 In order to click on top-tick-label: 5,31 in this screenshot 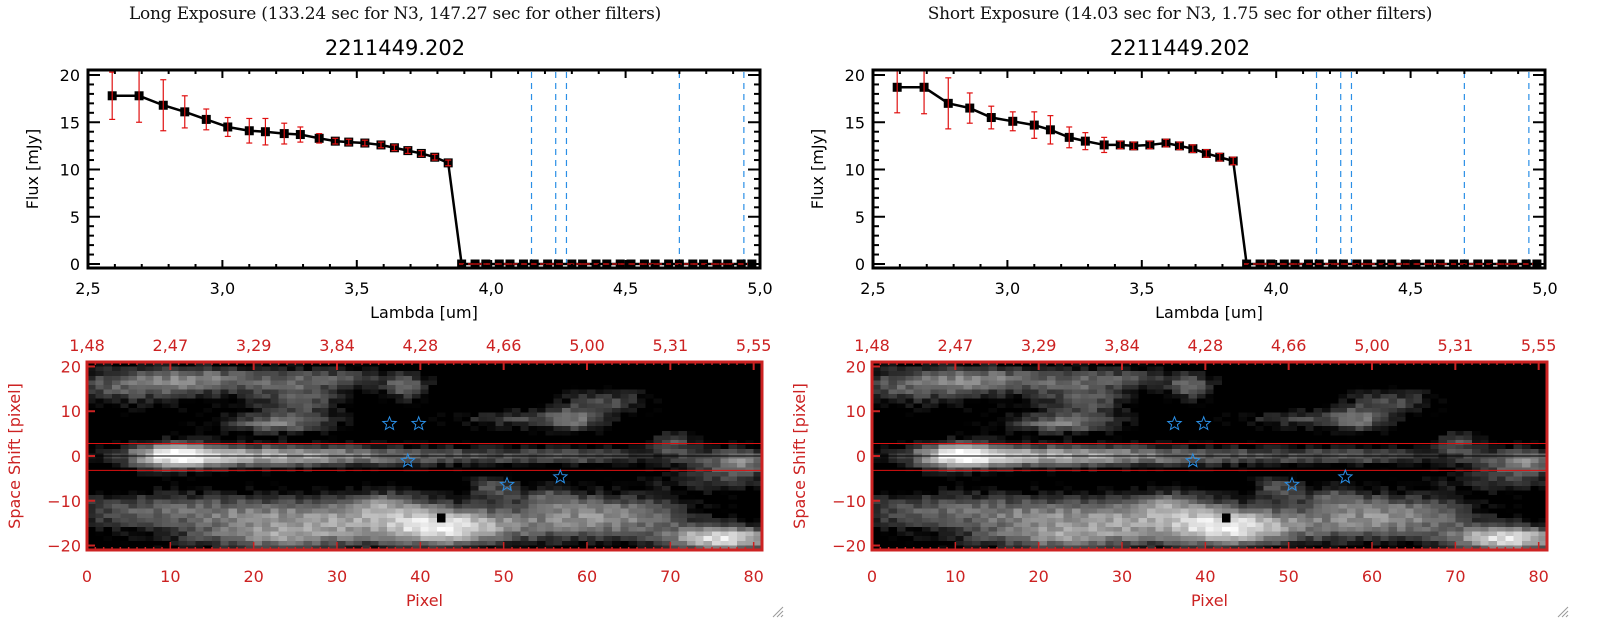, I will do `click(1456, 345)`.